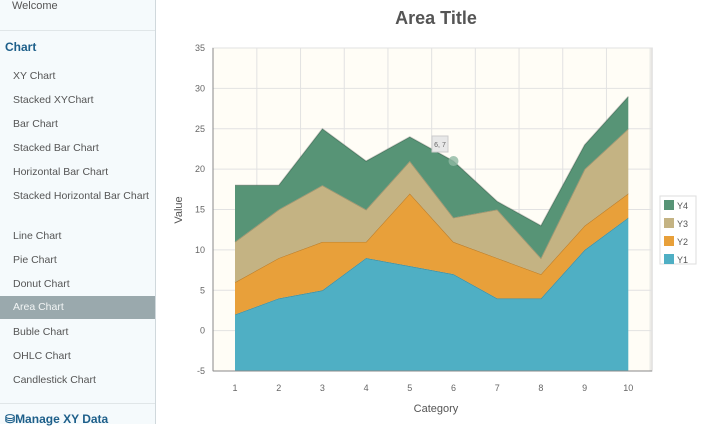 Image resolution: width=701 pixels, height=429 pixels. Describe the element at coordinates (497, 388) in the screenshot. I see `x-tick-label: 7` at that location.